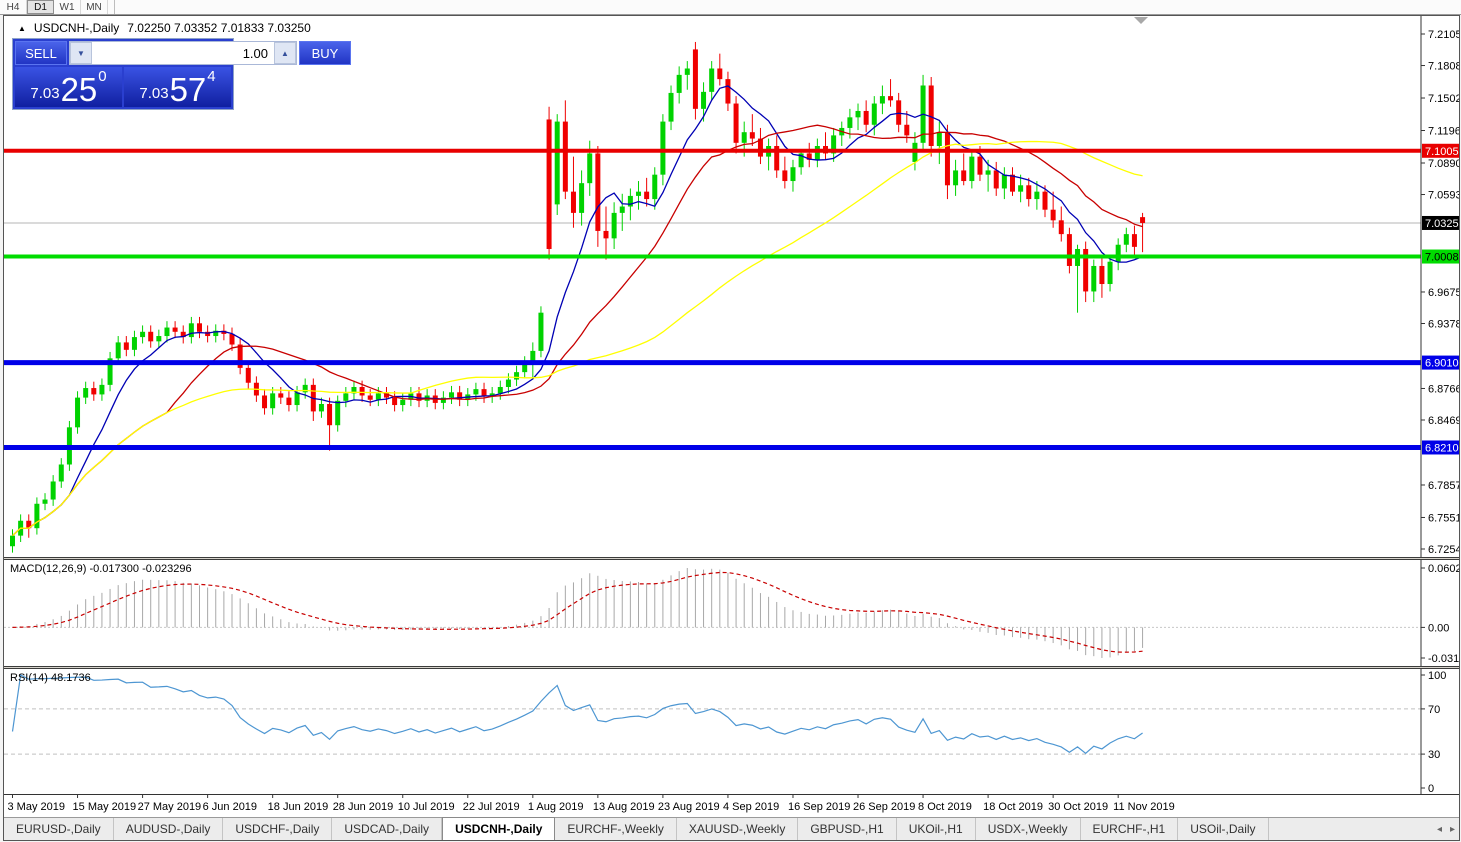  I want to click on svg-text: 6.72540, so click(1443, 550).